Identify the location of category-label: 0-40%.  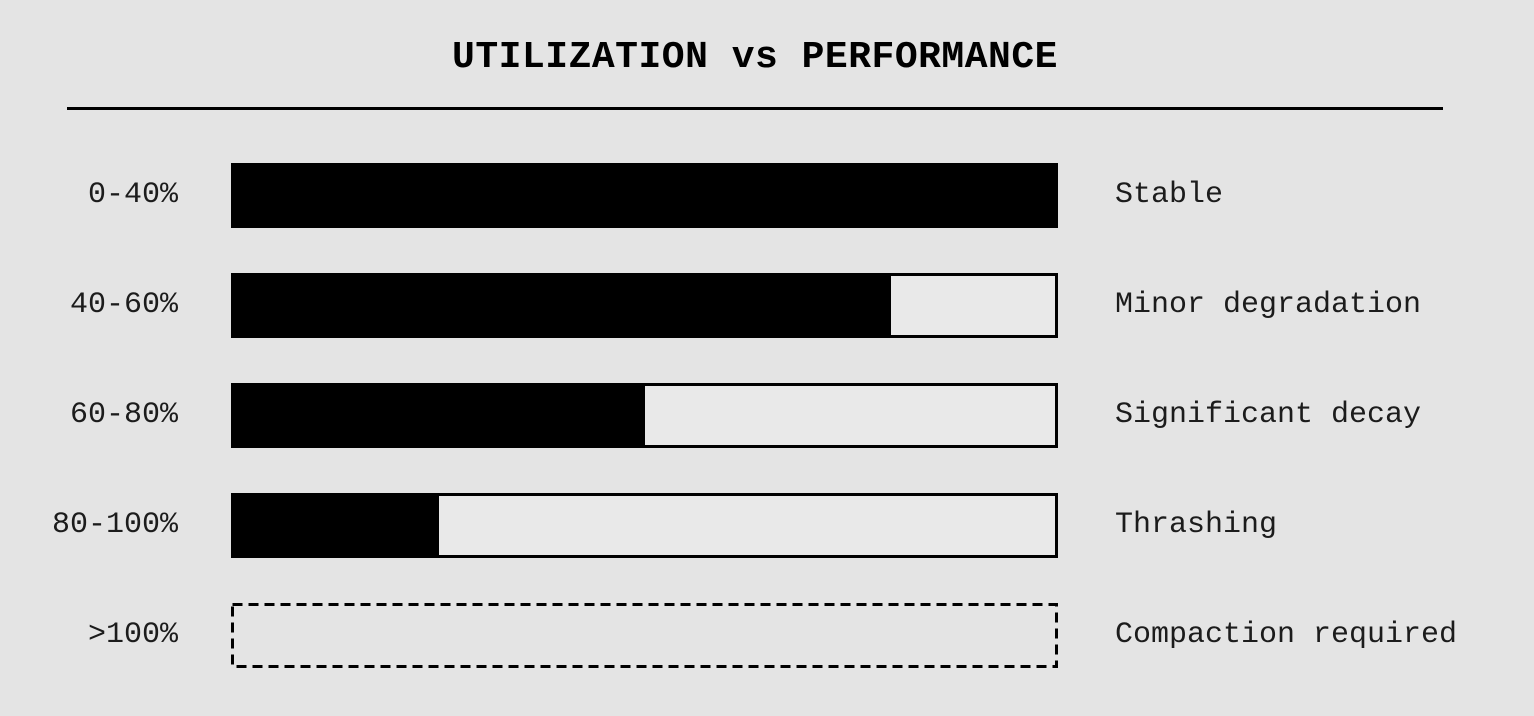
(132, 195).